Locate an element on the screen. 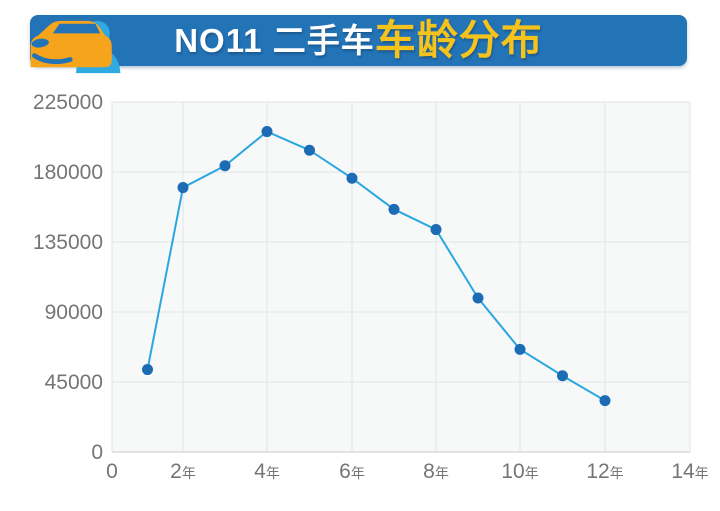  car-person-icon is located at coordinates (75, 47).